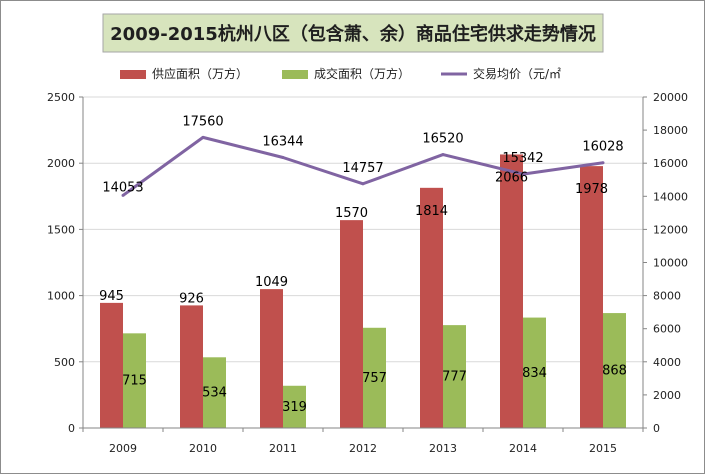 This screenshot has width=705, height=474. I want to click on price-value-label: 16520, so click(442, 139).